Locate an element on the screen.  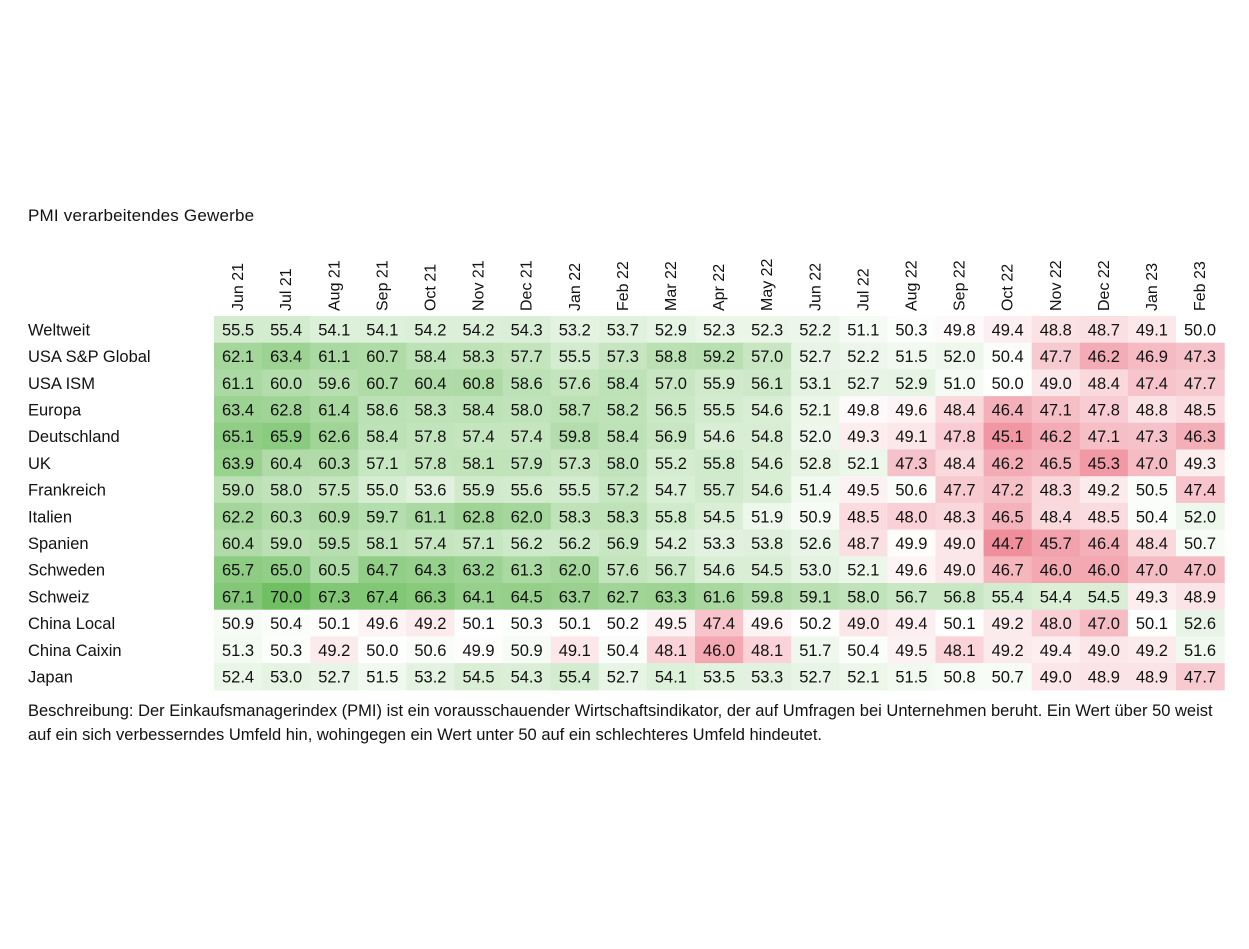
cell-value: 53.8 is located at coordinates (767, 544).